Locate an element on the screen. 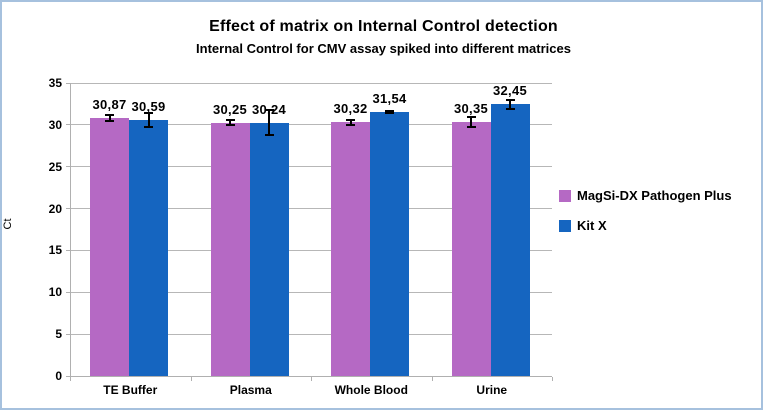 The width and height of the screenshot is (763, 410). y-tick-label: 30 is located at coordinates (55, 124).